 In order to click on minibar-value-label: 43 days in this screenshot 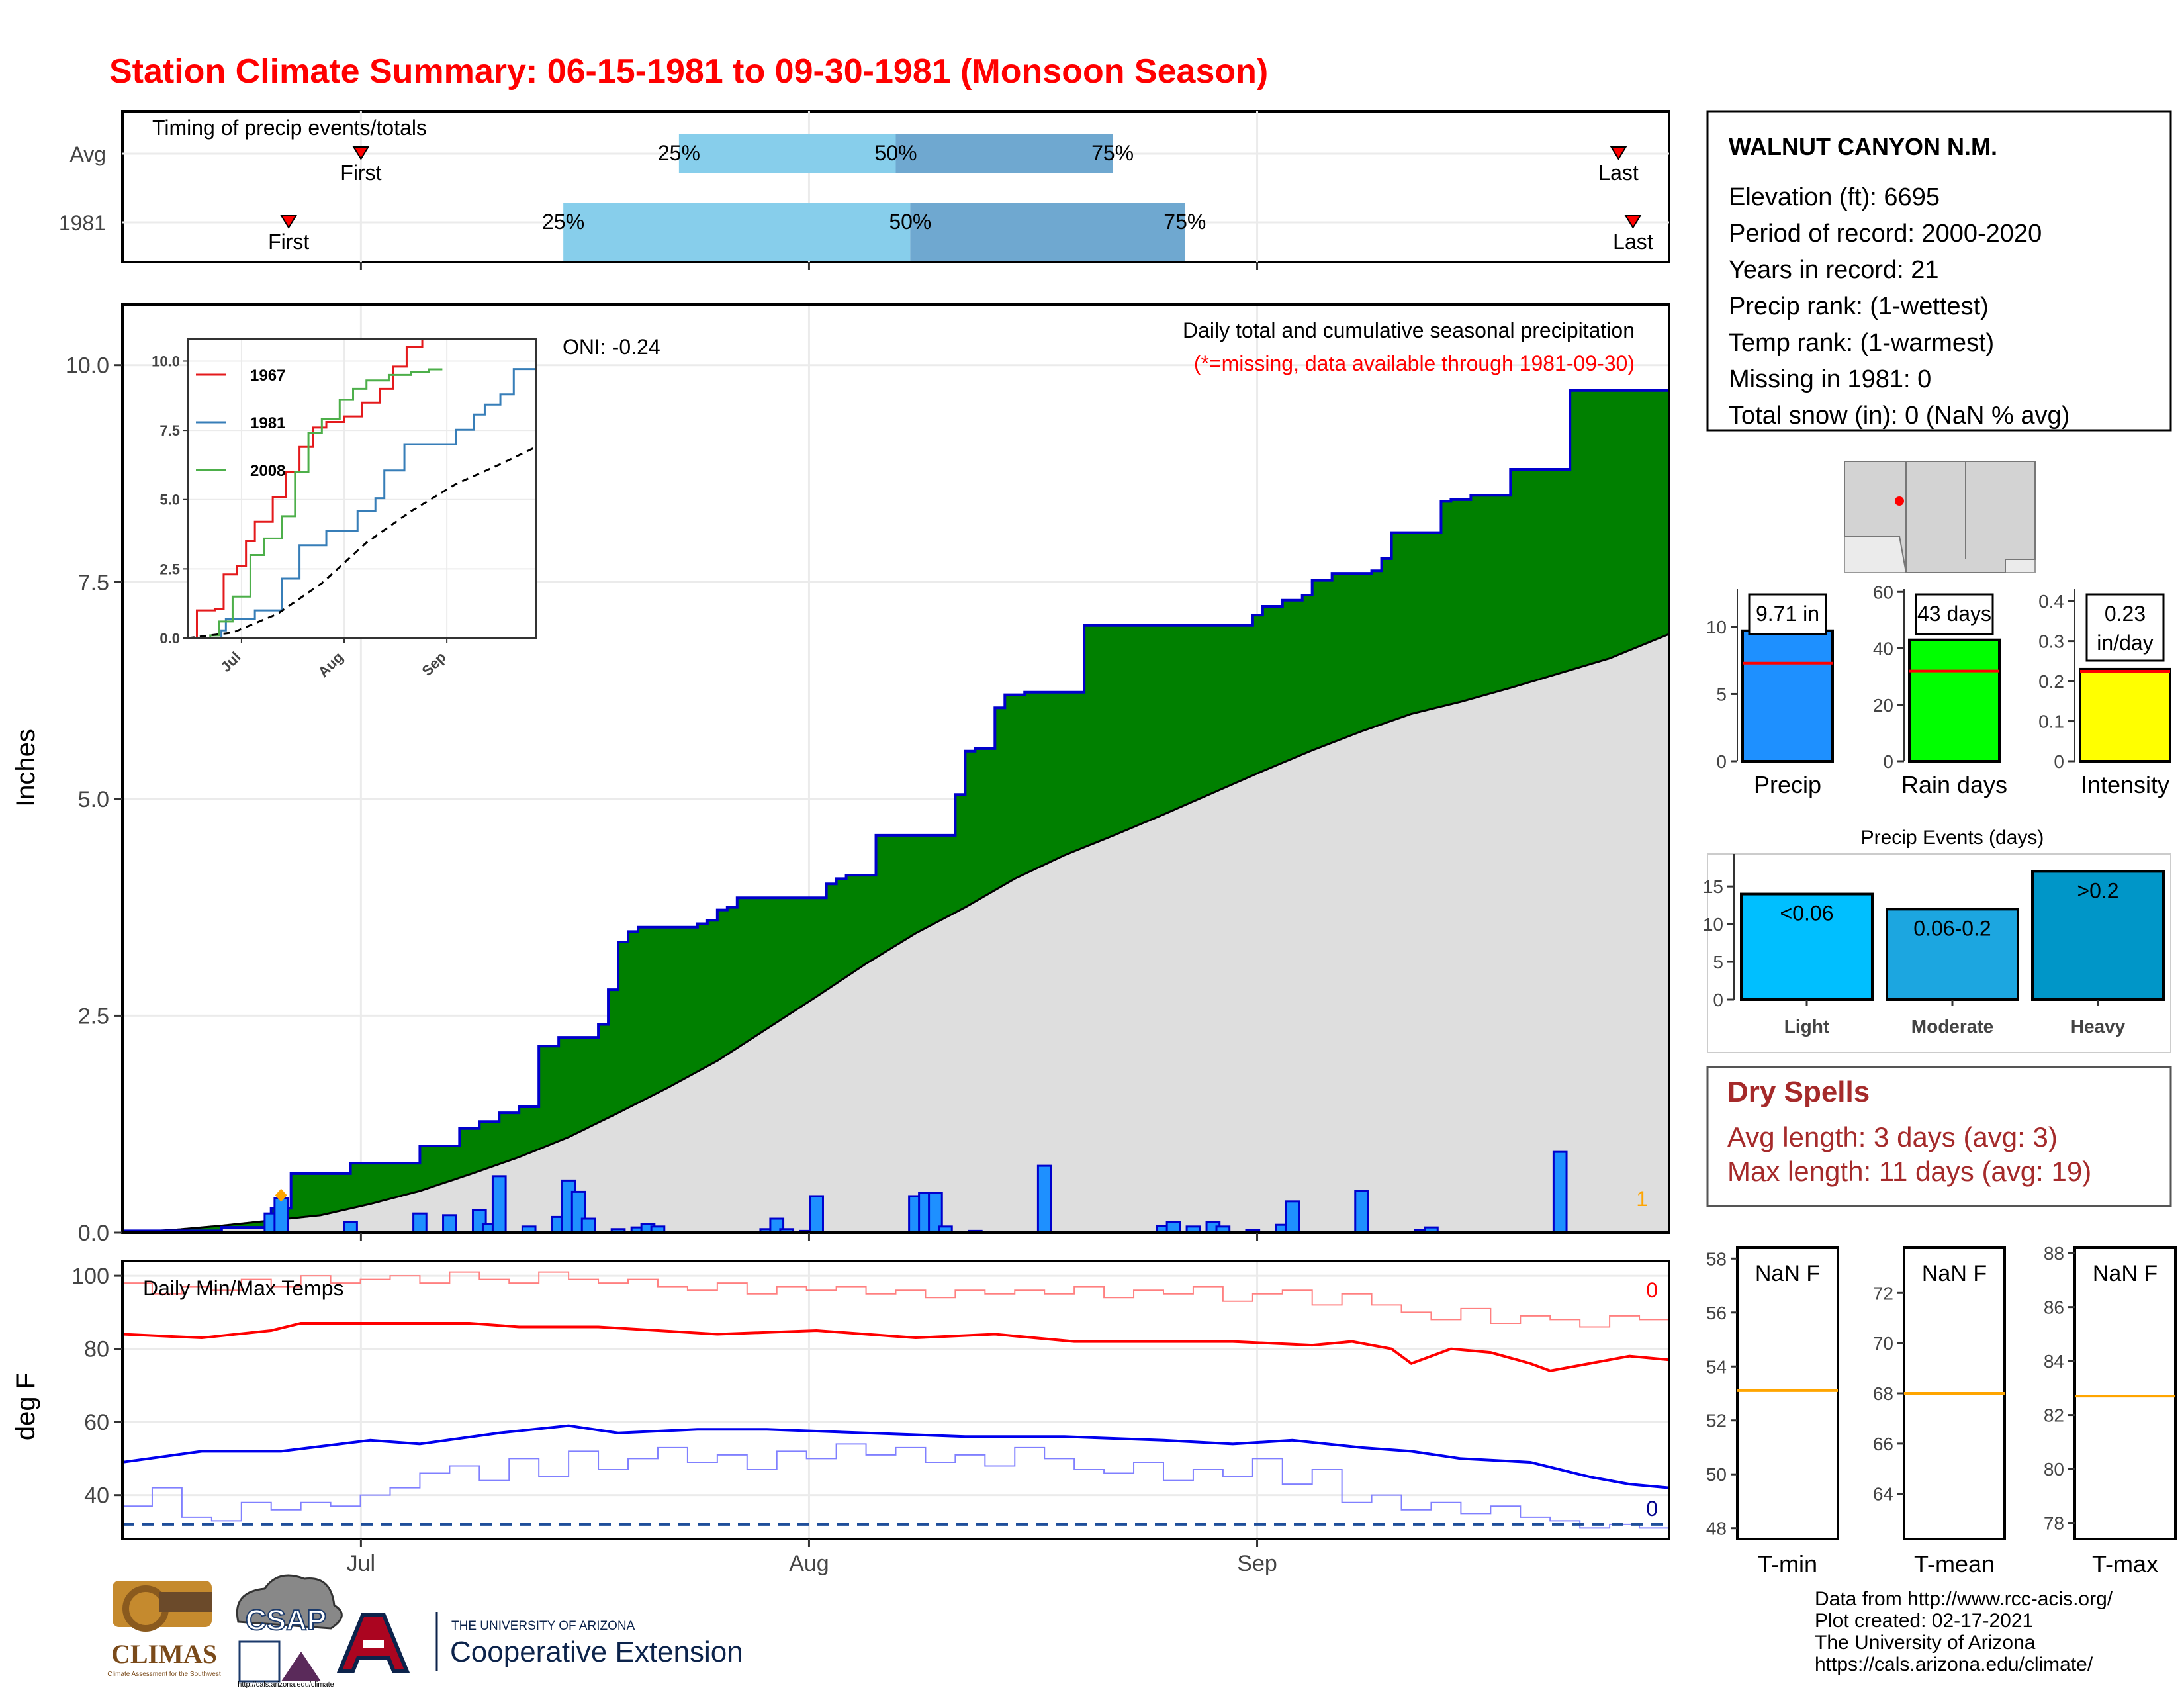, I will do `click(1954, 614)`.